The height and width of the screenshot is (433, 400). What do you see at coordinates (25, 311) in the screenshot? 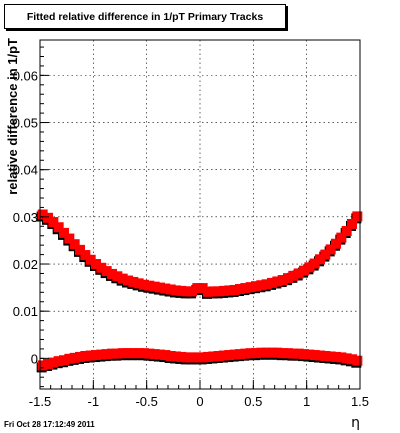
I see `y-tick-label: 0.01` at bounding box center [25, 311].